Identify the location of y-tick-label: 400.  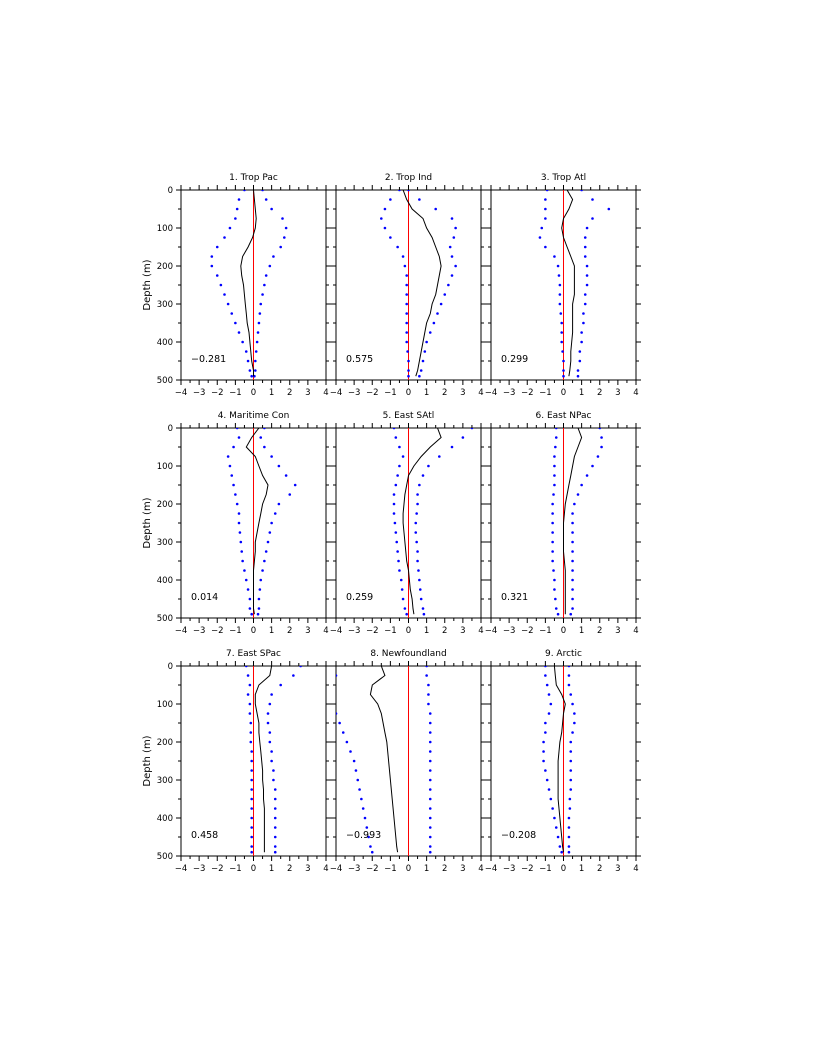
(165, 819).